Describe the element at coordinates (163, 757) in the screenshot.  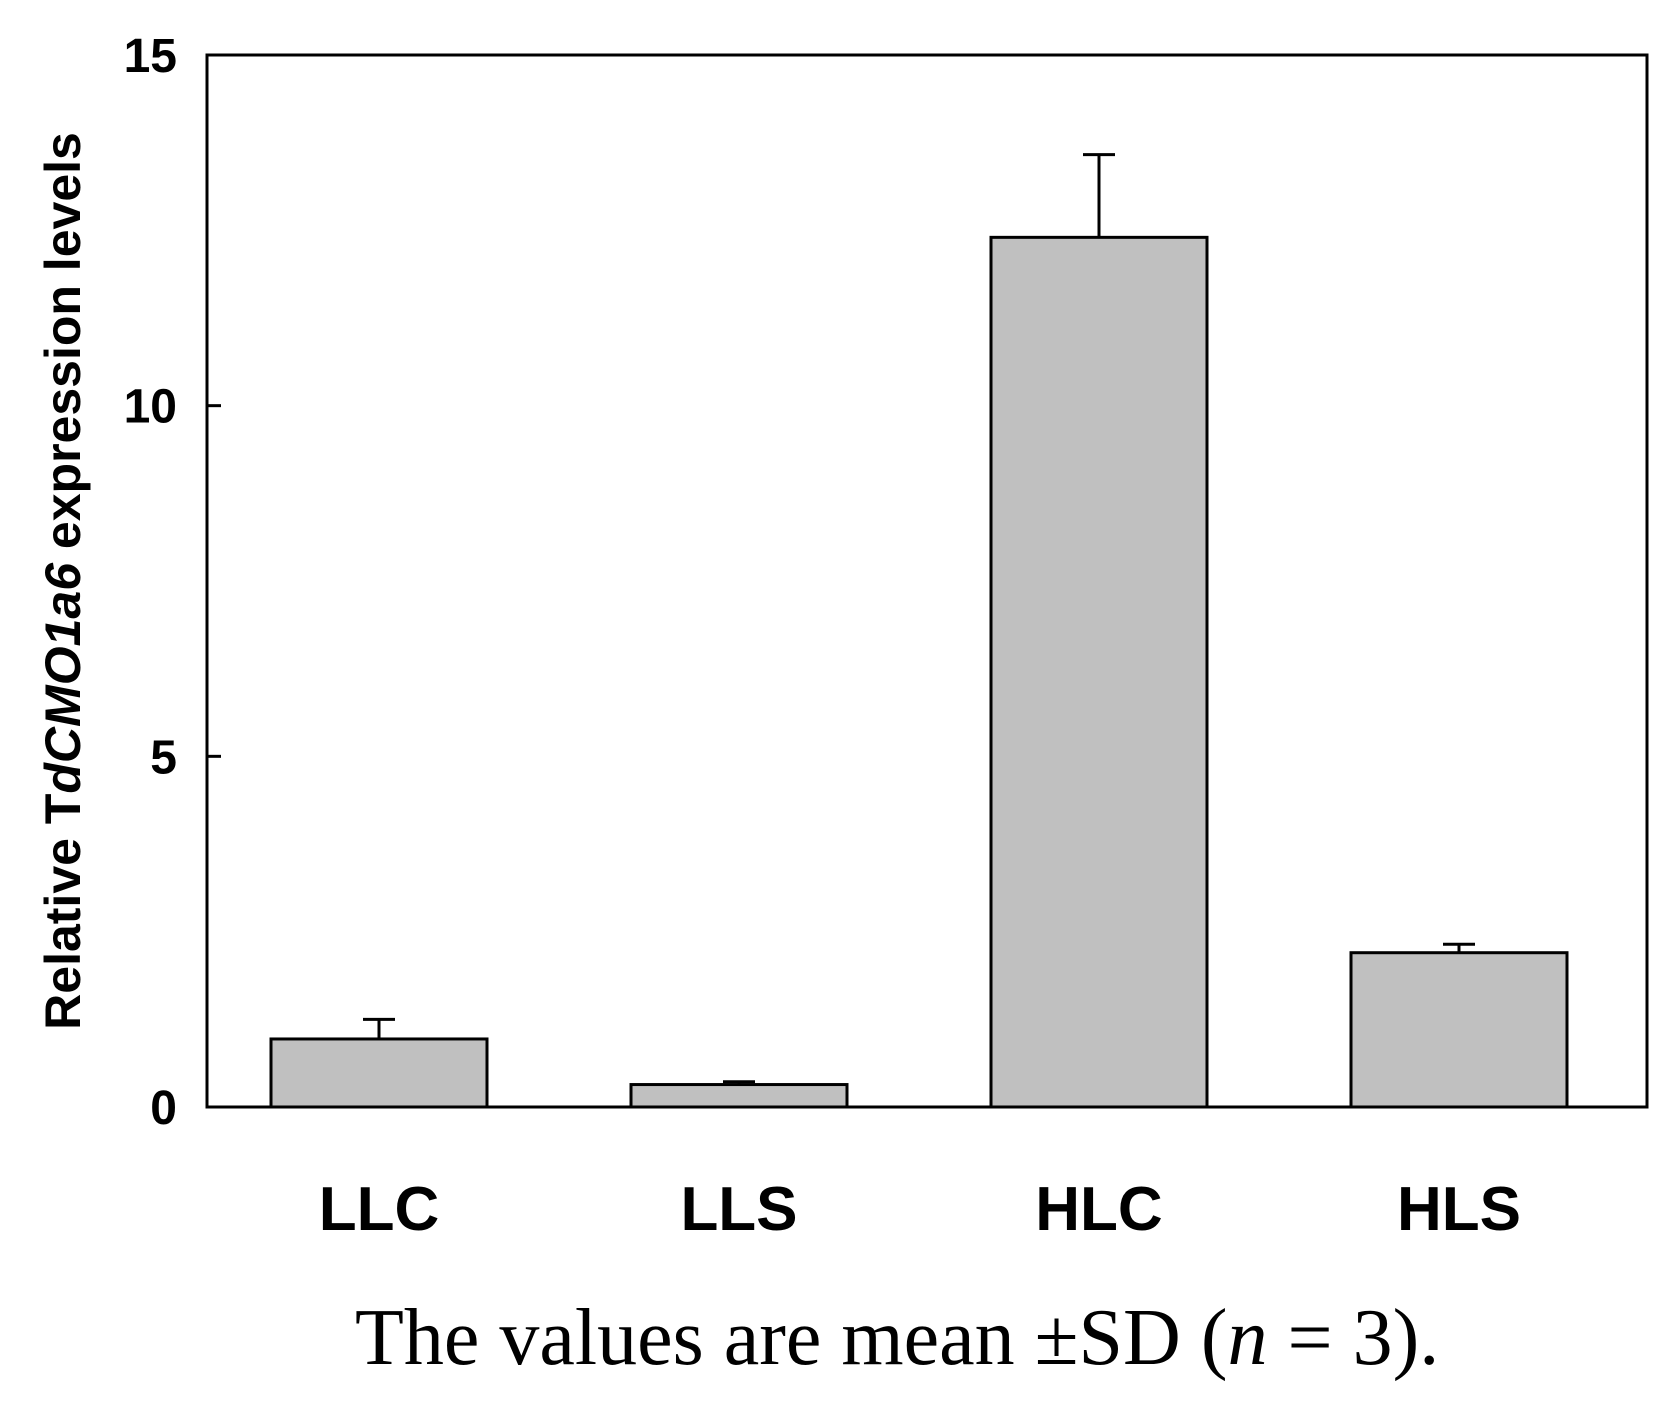
I see `y-tick-label: 5` at that location.